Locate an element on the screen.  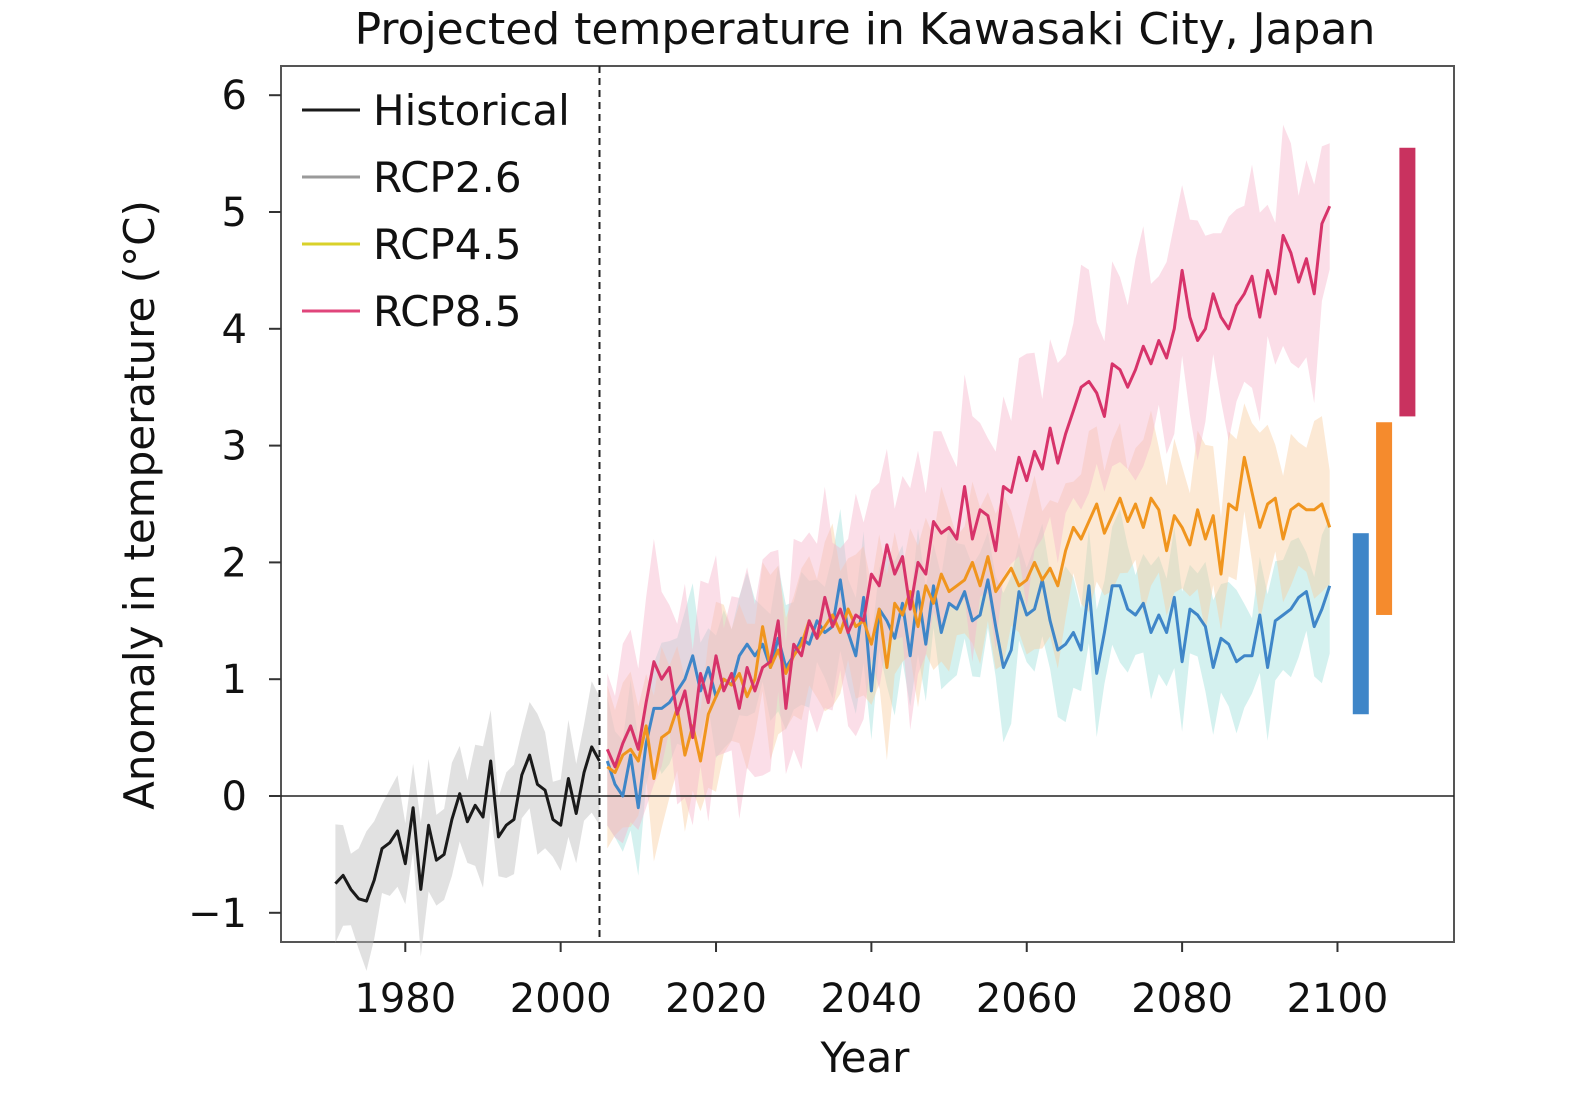
band-historical is located at coordinates (467, 826).